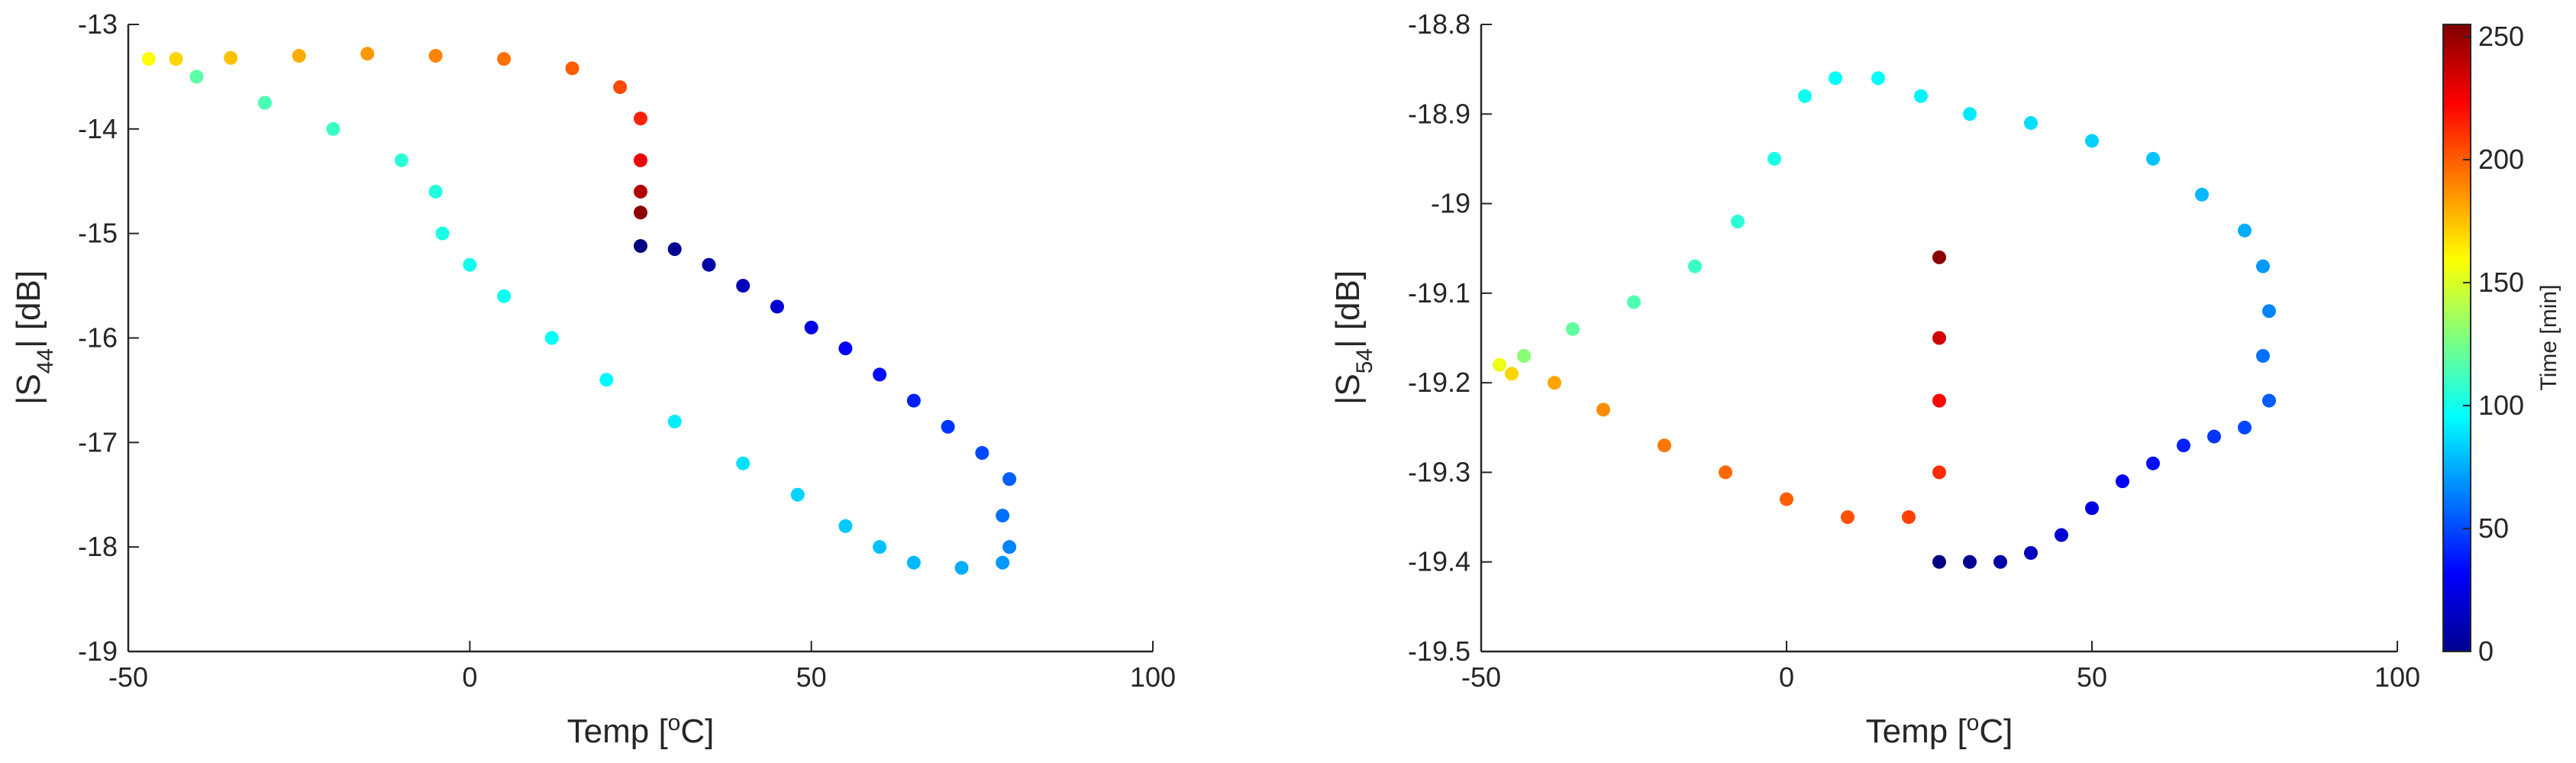 The height and width of the screenshot is (763, 2576). I want to click on right-ytick-label: -18.9, so click(1439, 114).